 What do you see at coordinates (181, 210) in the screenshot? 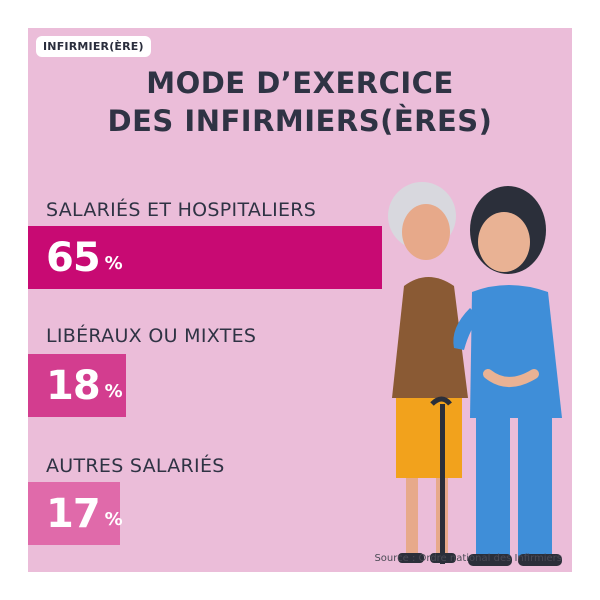
I see `category-label-1: SALARIÉS ET HOSPITALIERS` at bounding box center [181, 210].